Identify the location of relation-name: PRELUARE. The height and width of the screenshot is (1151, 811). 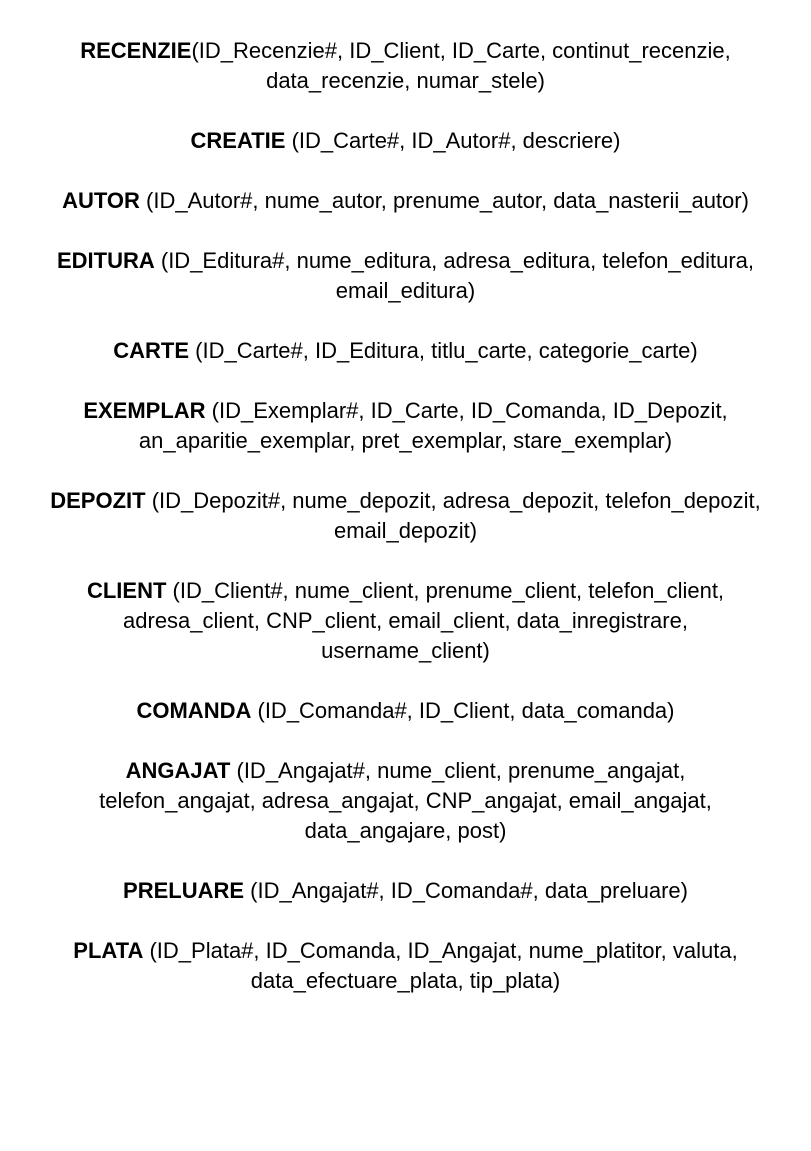
(184, 890).